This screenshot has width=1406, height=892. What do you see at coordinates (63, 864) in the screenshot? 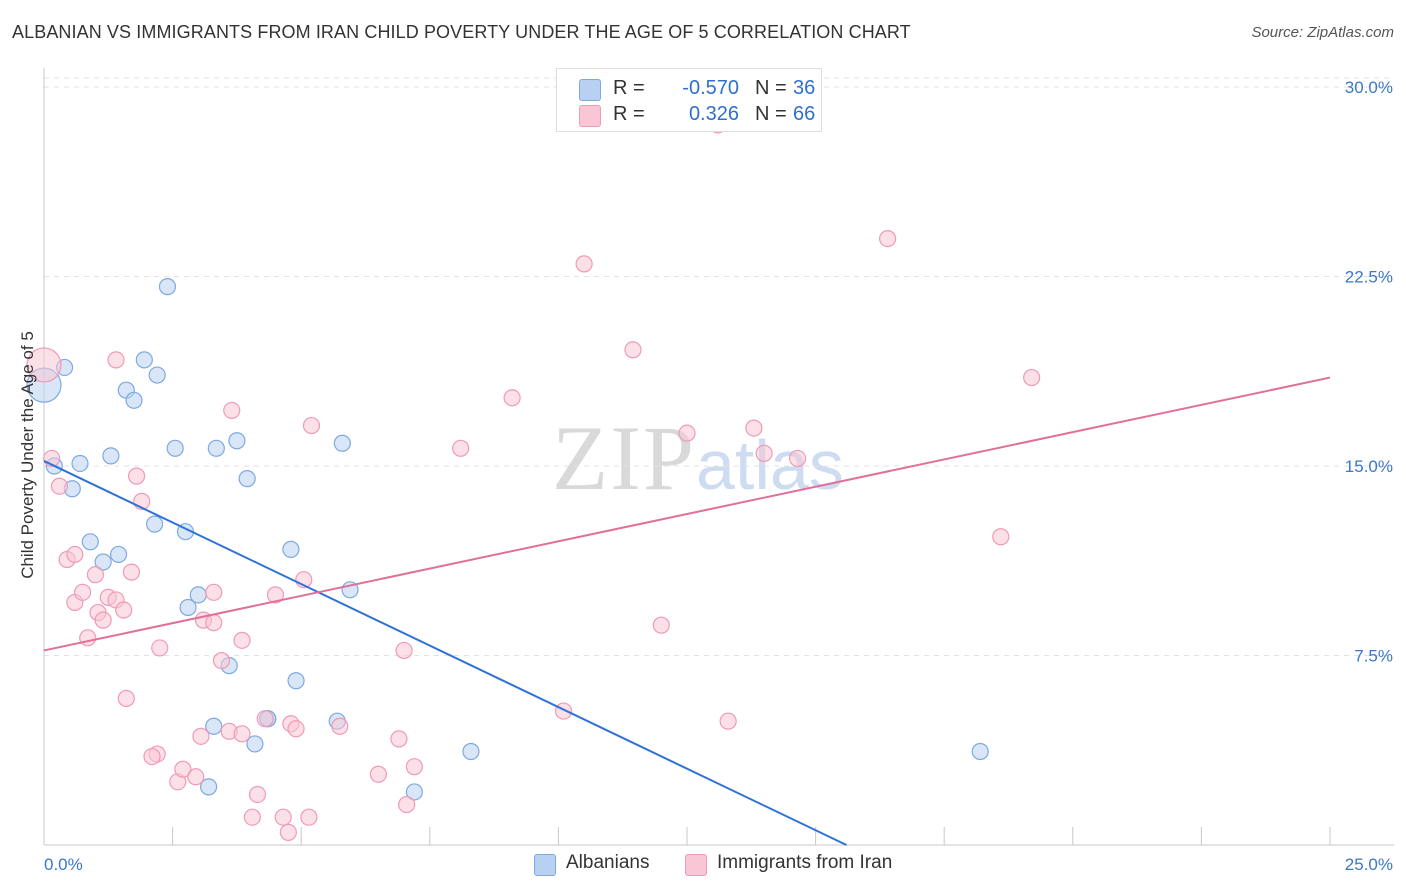
I see `x-tick-label: 0.0%` at bounding box center [63, 864].